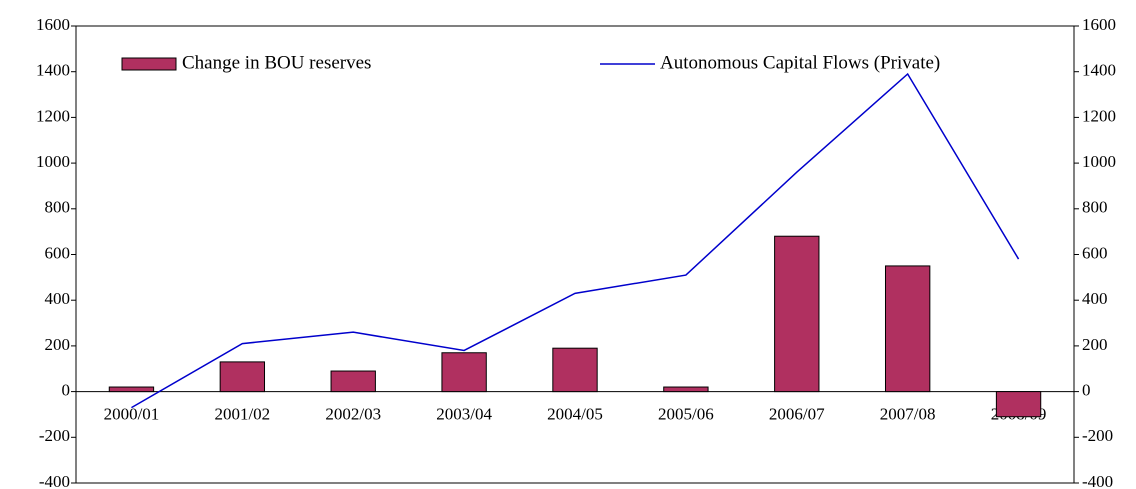  What do you see at coordinates (800, 62) in the screenshot?
I see `legend-label: Autonomous Capital Flows (Private)` at bounding box center [800, 62].